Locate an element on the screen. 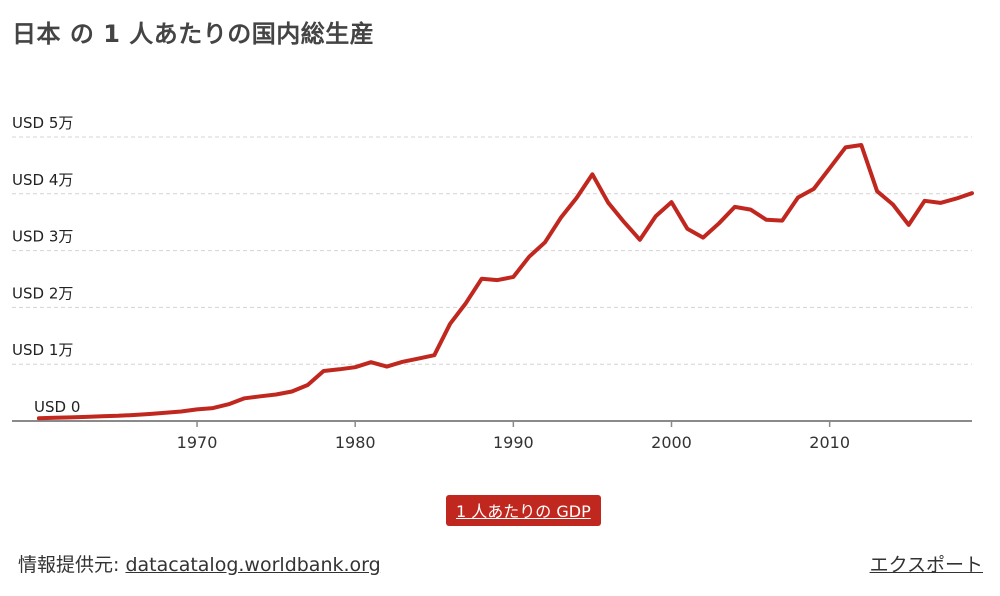  source-attribution: 情報提供元: datacatalog.worldbank.org is located at coordinates (199, 563).